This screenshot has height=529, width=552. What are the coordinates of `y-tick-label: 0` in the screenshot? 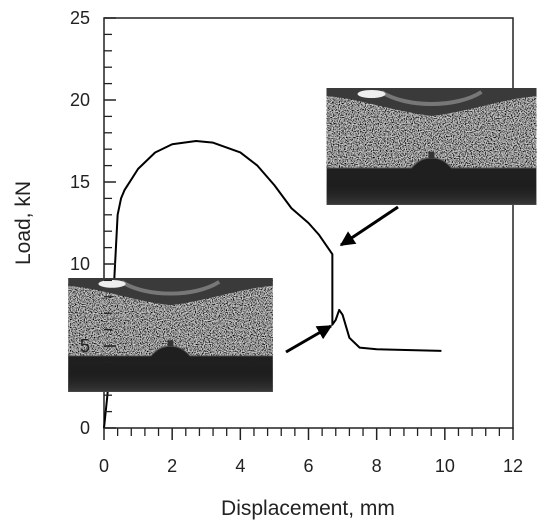 It's located at (85, 428).